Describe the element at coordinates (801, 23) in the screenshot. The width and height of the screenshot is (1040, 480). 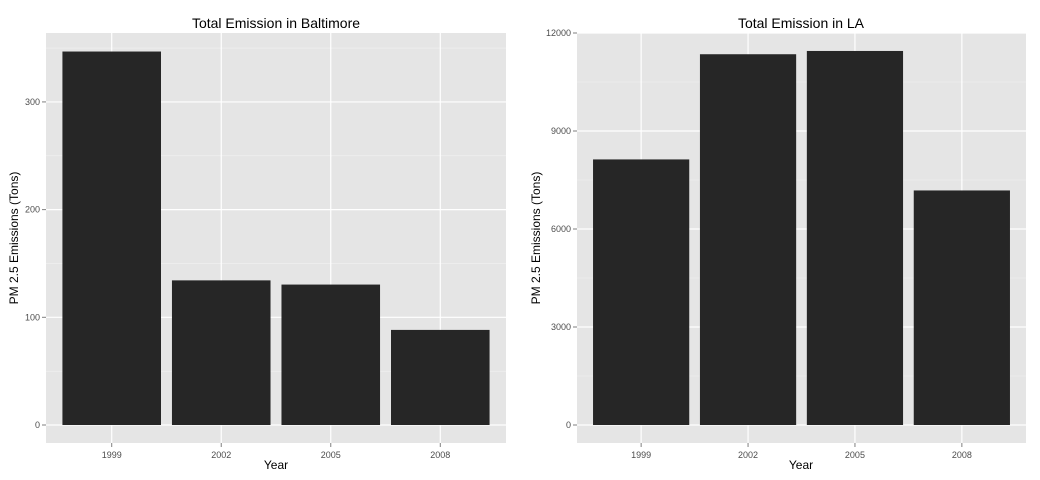
I see `chart-title: Total Emission in LA` at that location.